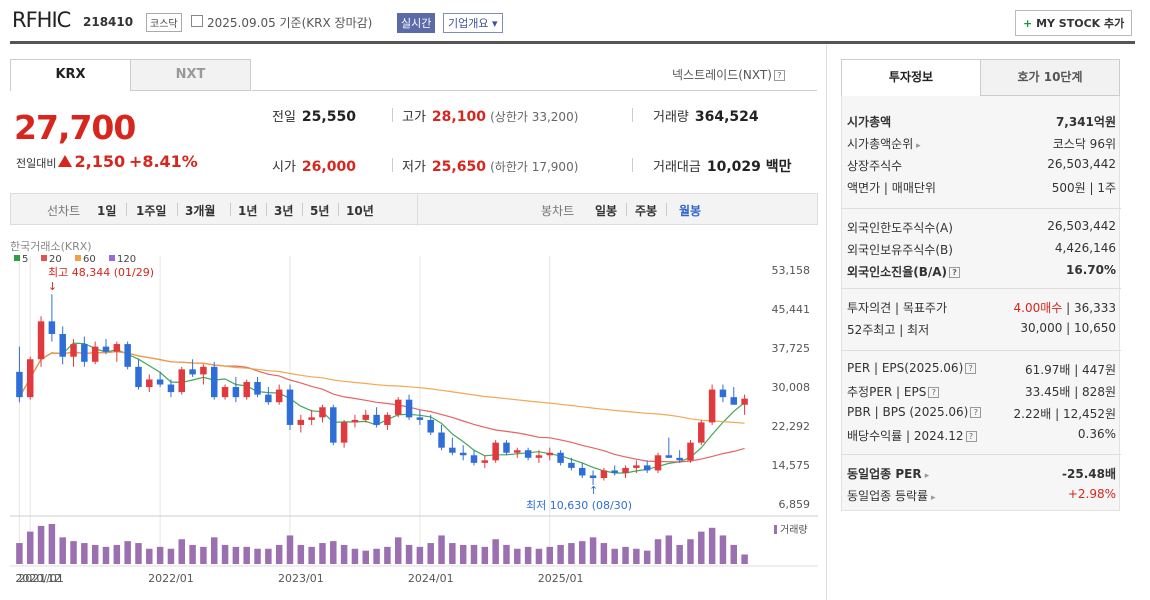 Image resolution: width=1150 pixels, height=600 pixels. Describe the element at coordinates (981, 435) in the screenshot. I see `info-row: 배당수익률 | 2024.12? 0.36%` at that location.